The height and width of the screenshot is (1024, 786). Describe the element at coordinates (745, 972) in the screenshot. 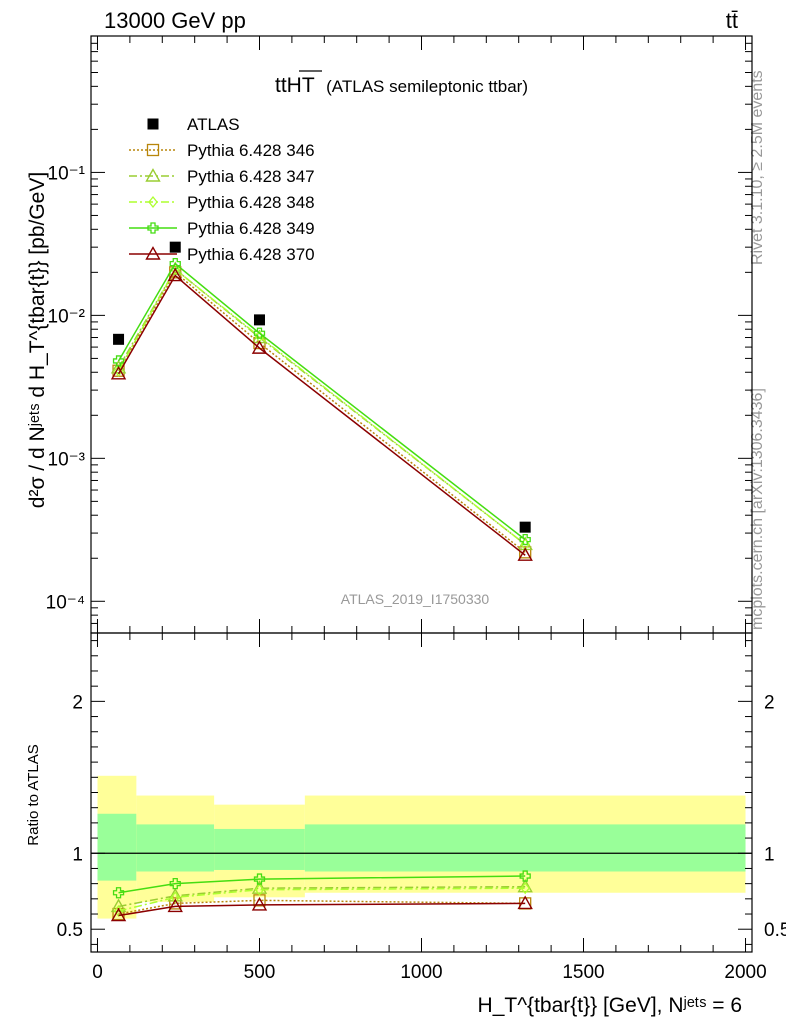

I see `x-tick-label: 2000` at that location.